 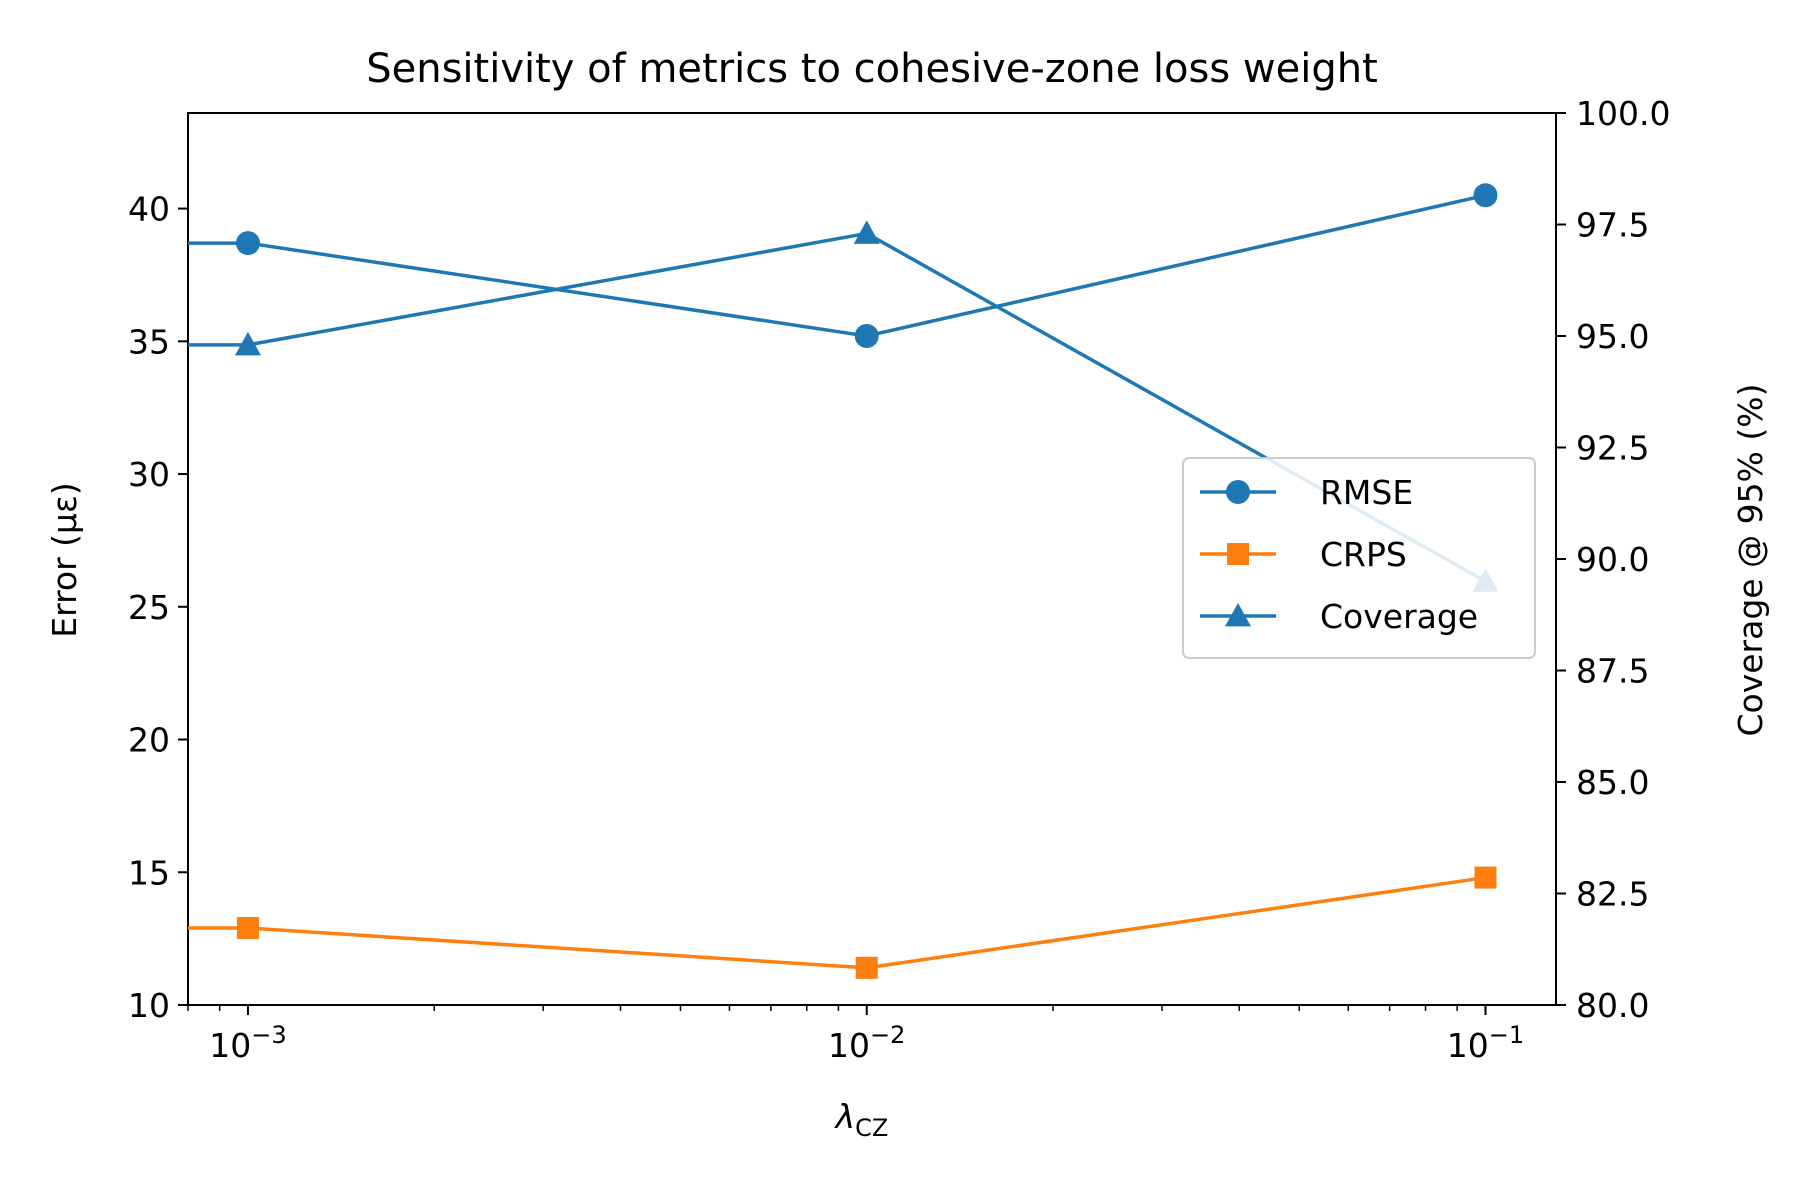 What do you see at coordinates (1612, 559) in the screenshot?
I see `y-right-tick-label: 90.0` at bounding box center [1612, 559].